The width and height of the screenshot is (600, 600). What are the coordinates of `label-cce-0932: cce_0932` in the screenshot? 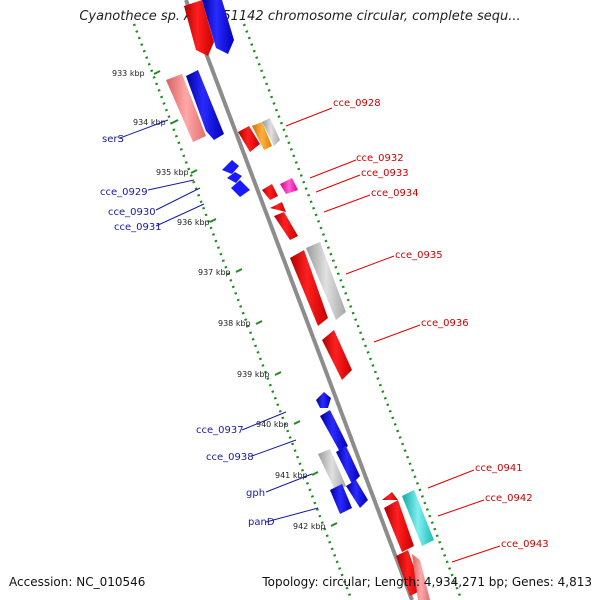 It's located at (380, 158).